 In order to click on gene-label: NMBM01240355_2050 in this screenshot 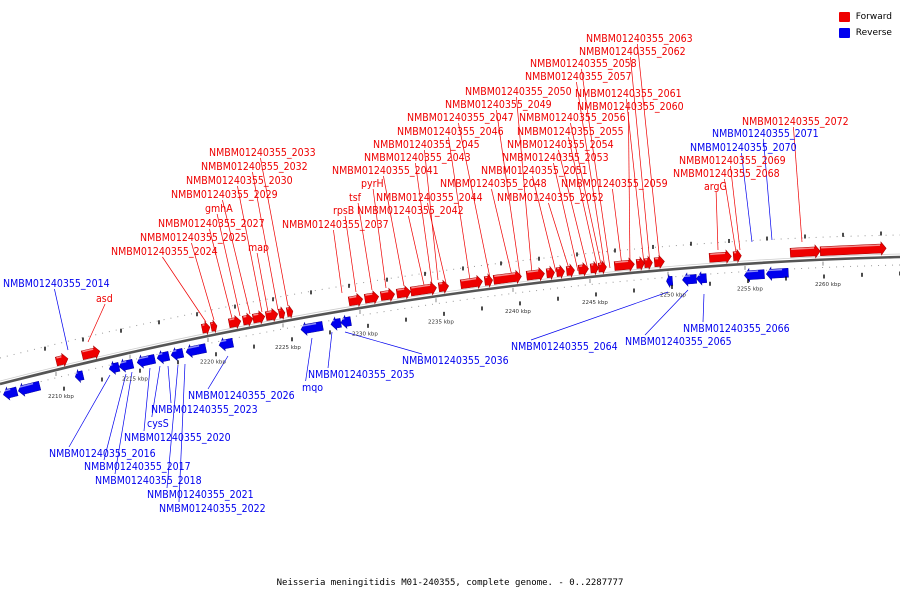, I will do `click(518, 92)`.